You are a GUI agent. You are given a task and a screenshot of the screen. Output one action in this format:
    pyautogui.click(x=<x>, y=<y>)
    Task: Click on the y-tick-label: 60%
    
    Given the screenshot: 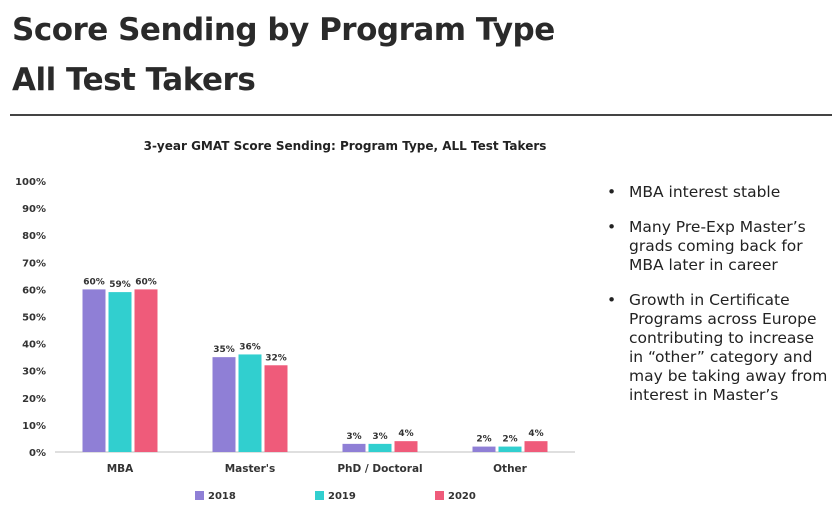 What is the action you would take?
    pyautogui.click(x=34, y=290)
    